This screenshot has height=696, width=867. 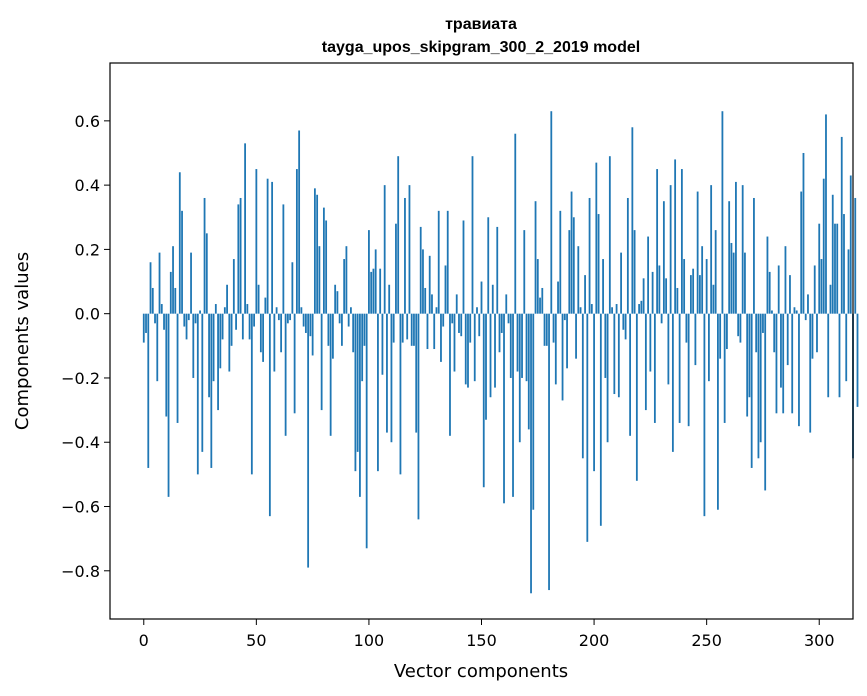 I want to click on y-tick-label: 0.6, so click(x=87, y=121).